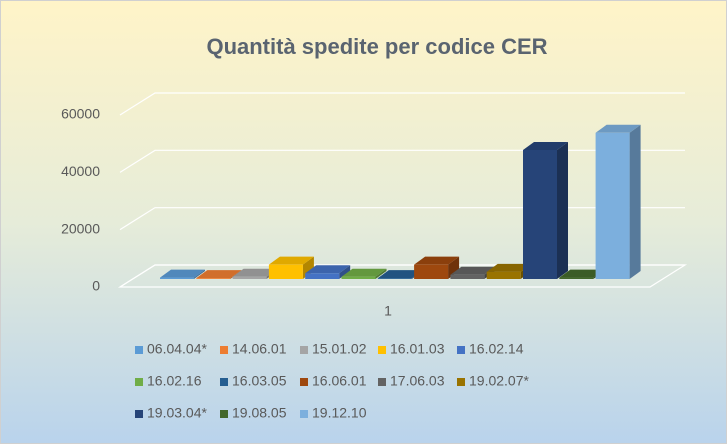 This screenshot has width=727, height=444. I want to click on legend-label: 17.06.03, so click(417, 381).